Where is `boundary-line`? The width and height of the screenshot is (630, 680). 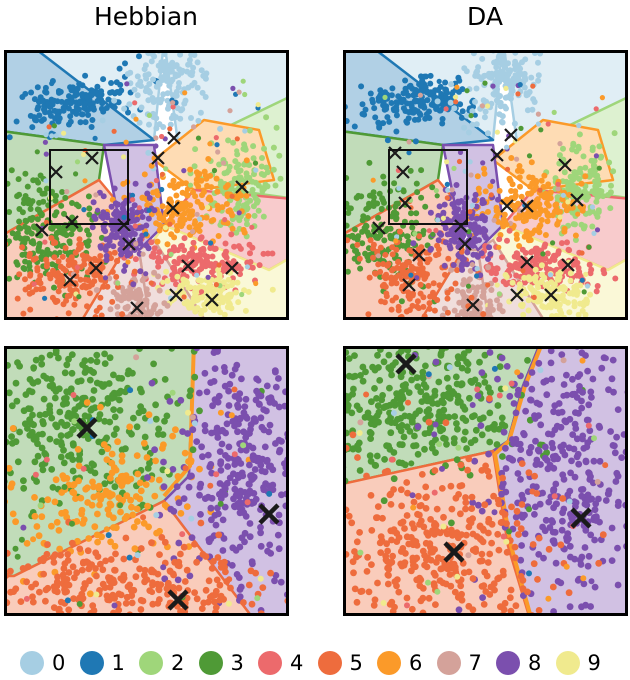 boundary-line is located at coordinates (517, 481).